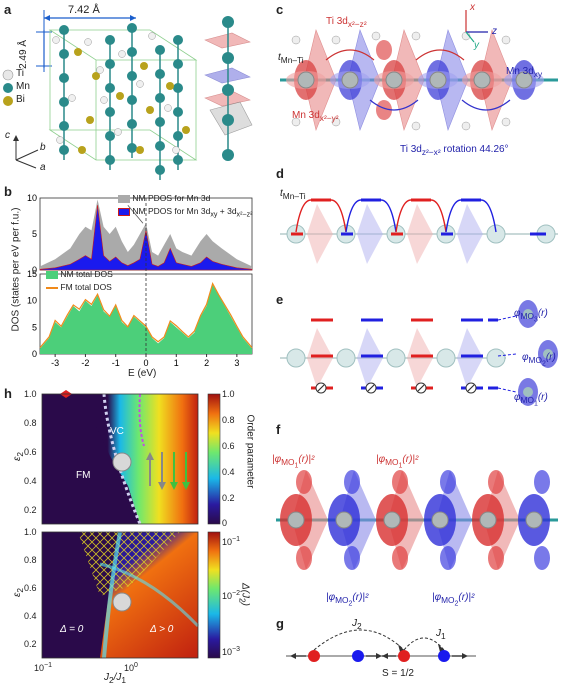 This screenshot has height=685, width=569. Describe the element at coordinates (43, 167) in the screenshot. I see `axis-a: a` at that location.